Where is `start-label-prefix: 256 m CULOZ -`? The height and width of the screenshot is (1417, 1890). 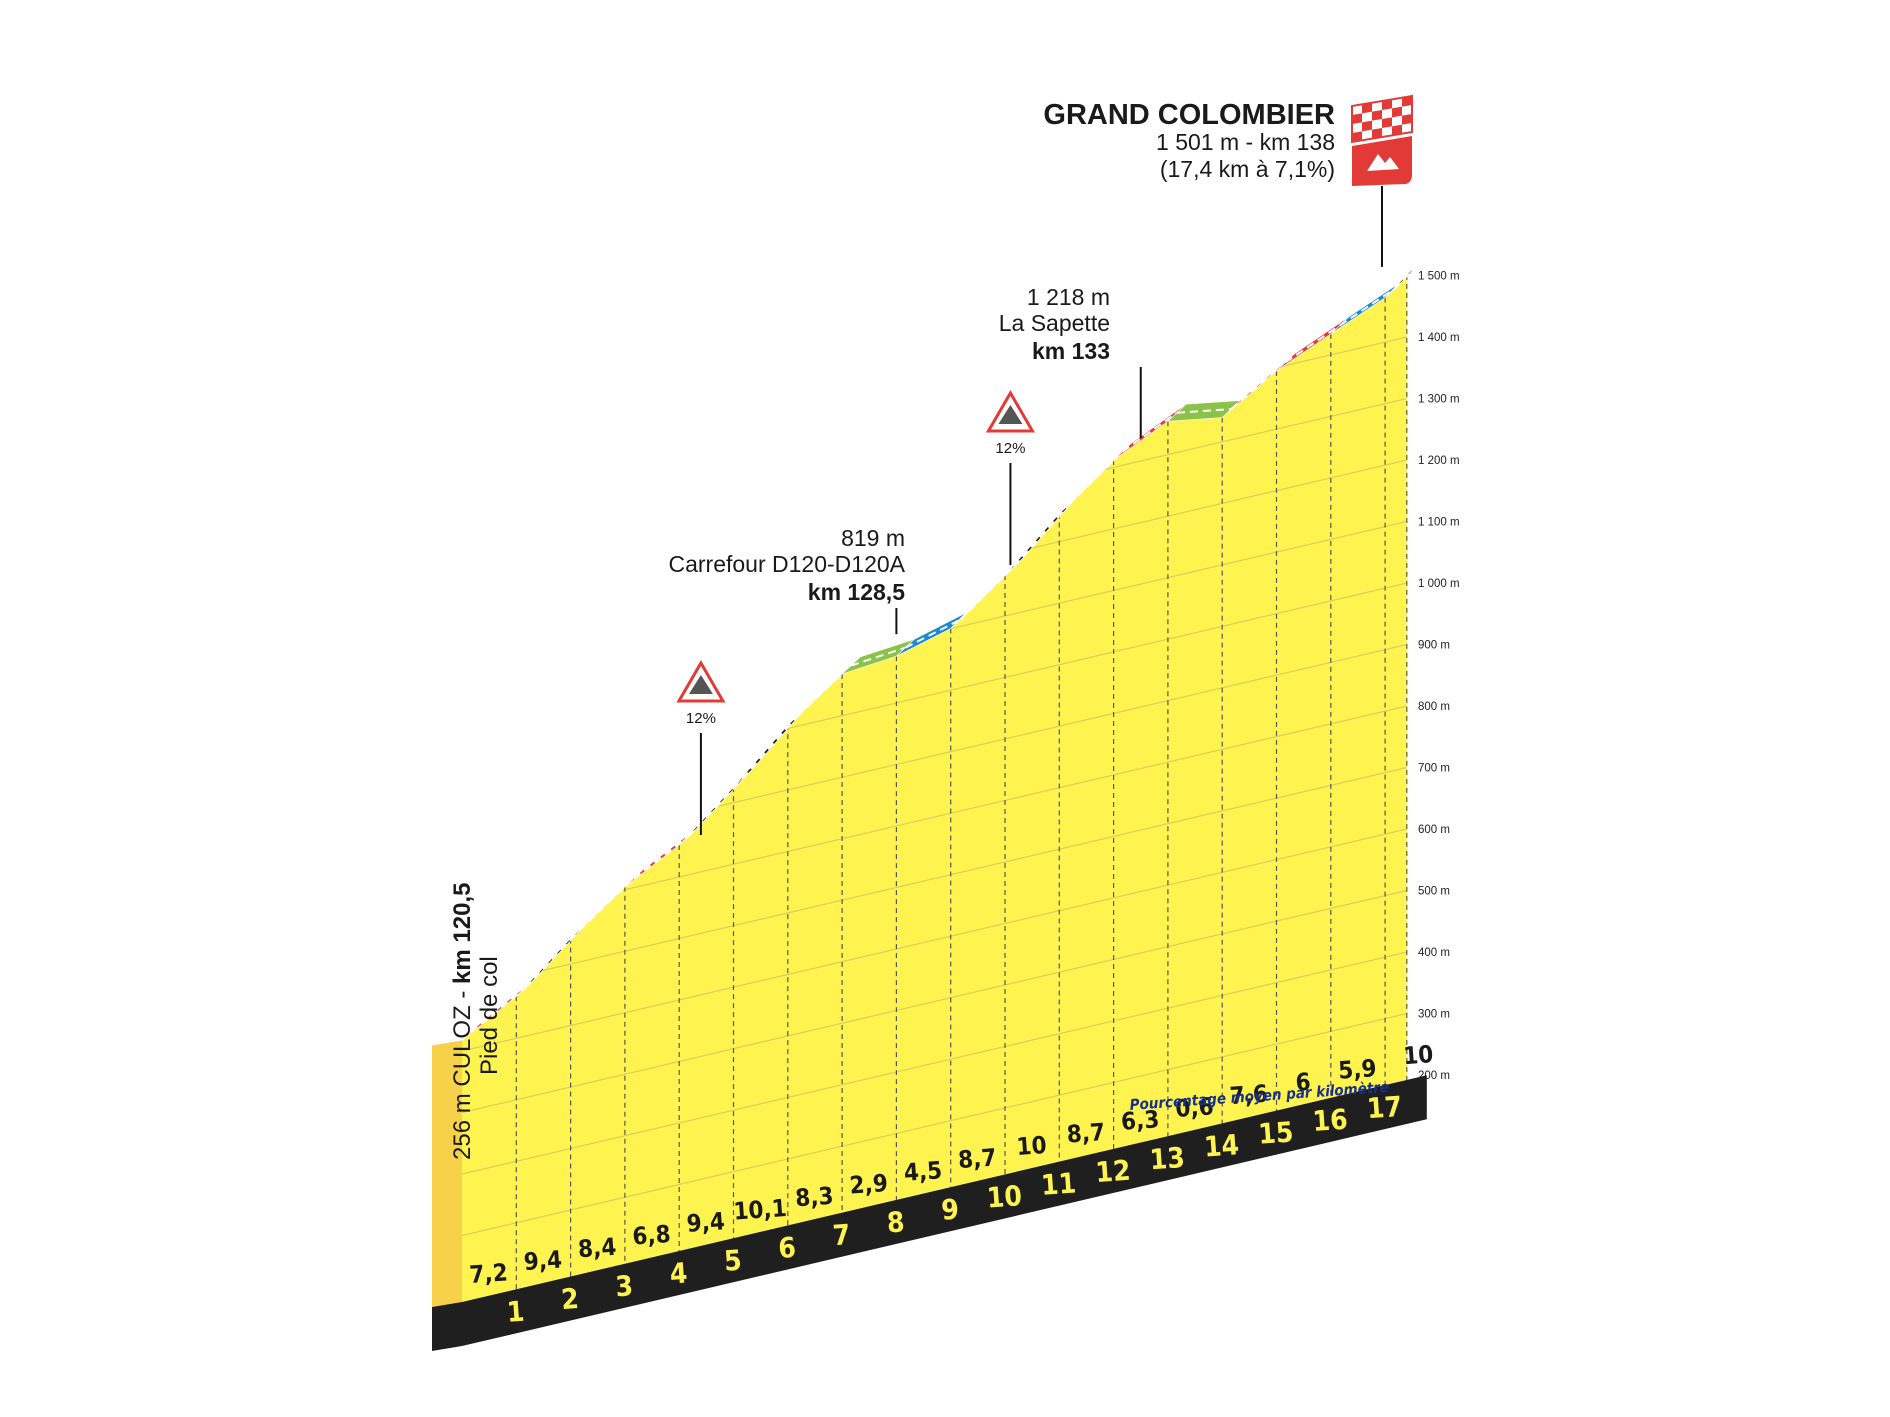 start-label-prefix: 256 m CULOZ - is located at coordinates (462, 1072).